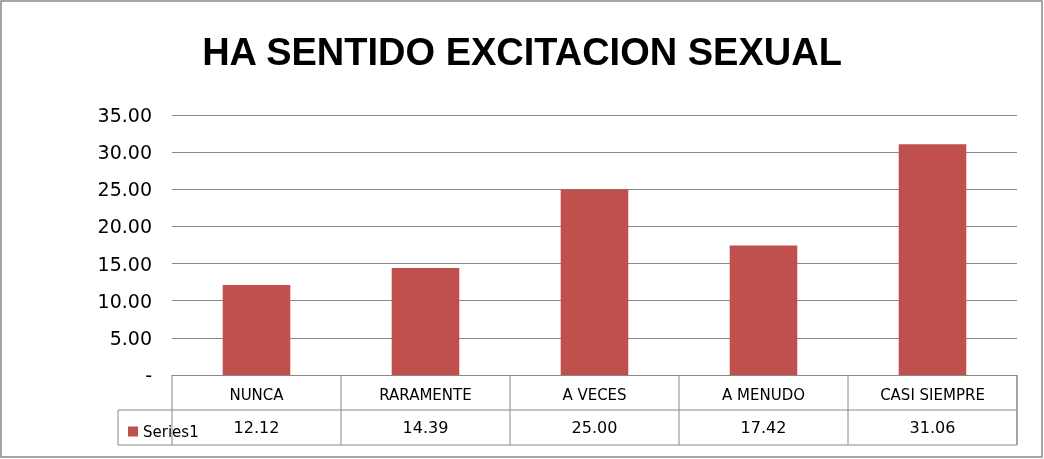 This screenshot has width=1044, height=459. What do you see at coordinates (124, 152) in the screenshot?
I see `y-tick-label: 30.00` at bounding box center [124, 152].